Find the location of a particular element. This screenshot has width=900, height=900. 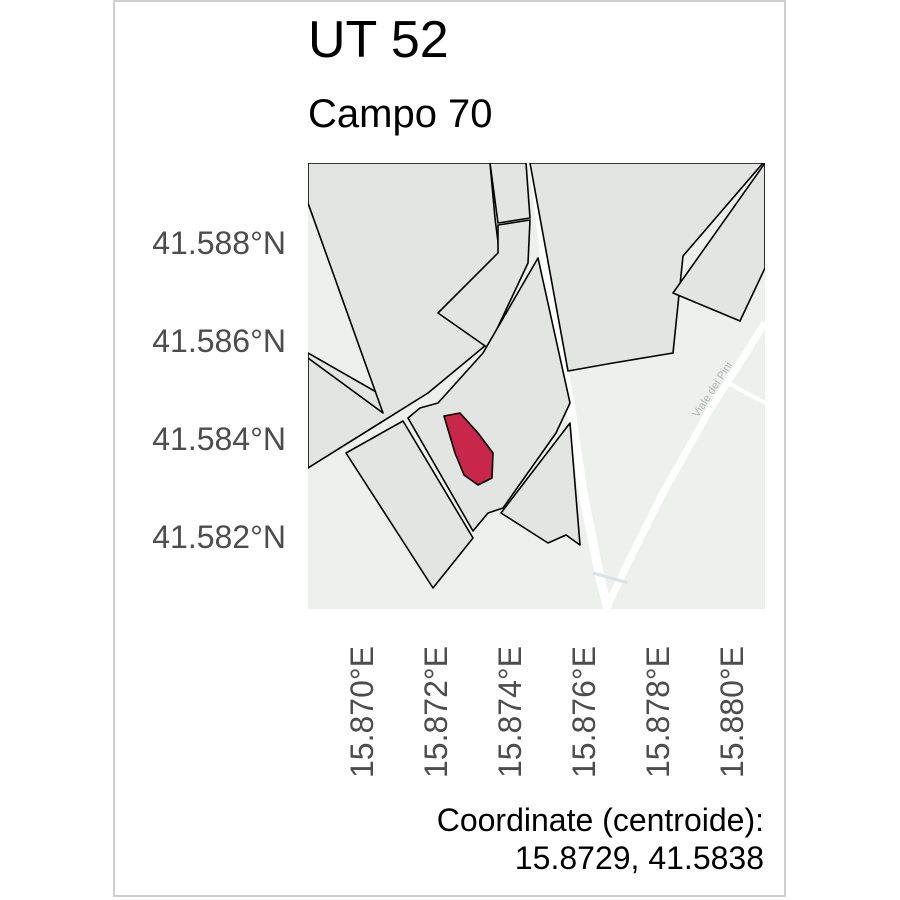

x-tick-label: 15.874°E is located at coordinates (510, 711).